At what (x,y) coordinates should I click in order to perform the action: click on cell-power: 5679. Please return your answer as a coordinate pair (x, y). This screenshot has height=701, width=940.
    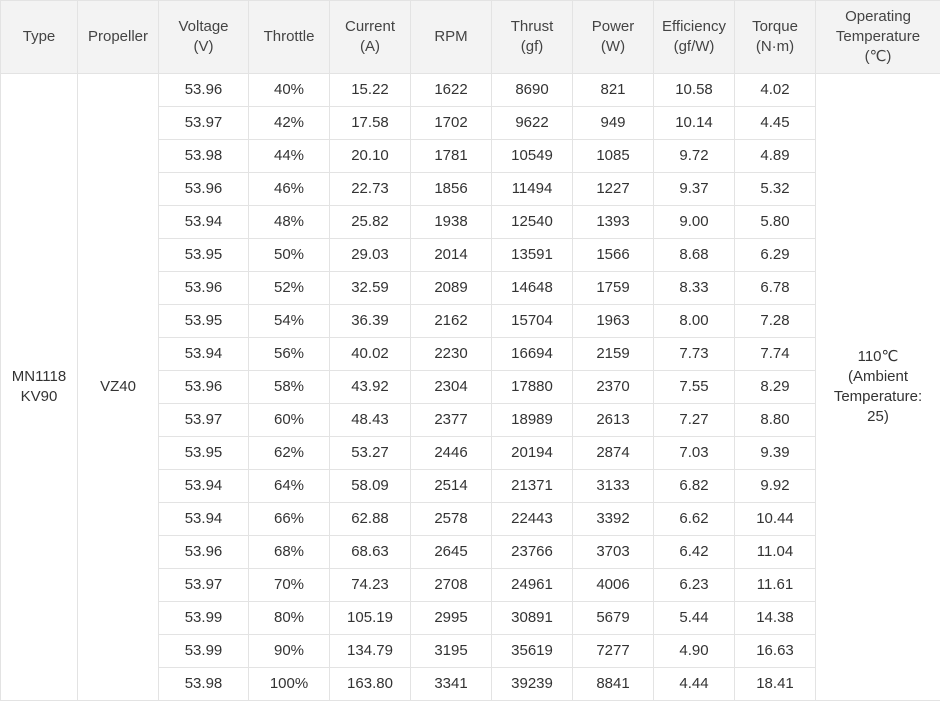
    Looking at the image, I should click on (613, 618).